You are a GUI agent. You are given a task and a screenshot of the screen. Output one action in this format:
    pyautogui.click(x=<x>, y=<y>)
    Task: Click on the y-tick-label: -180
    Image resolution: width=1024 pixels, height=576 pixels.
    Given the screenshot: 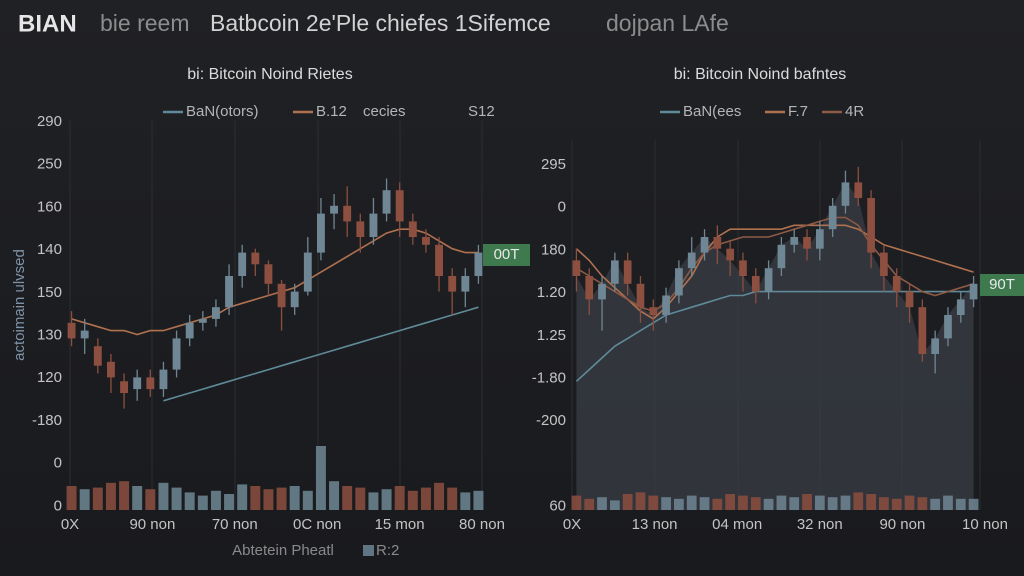 What is the action you would take?
    pyautogui.click(x=47, y=420)
    